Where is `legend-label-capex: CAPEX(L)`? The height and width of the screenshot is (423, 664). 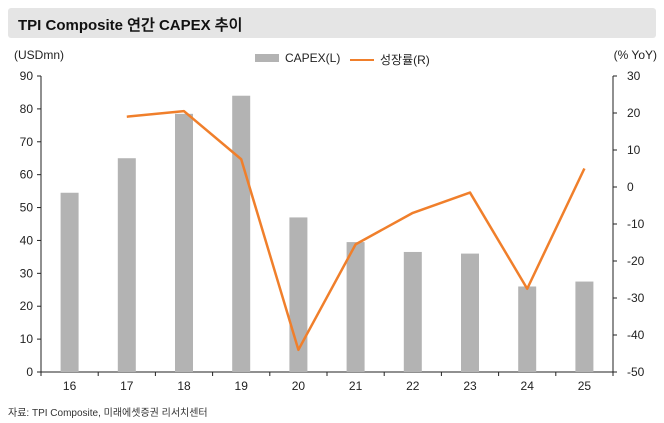 legend-label-capex: CAPEX(L) is located at coordinates (313, 58).